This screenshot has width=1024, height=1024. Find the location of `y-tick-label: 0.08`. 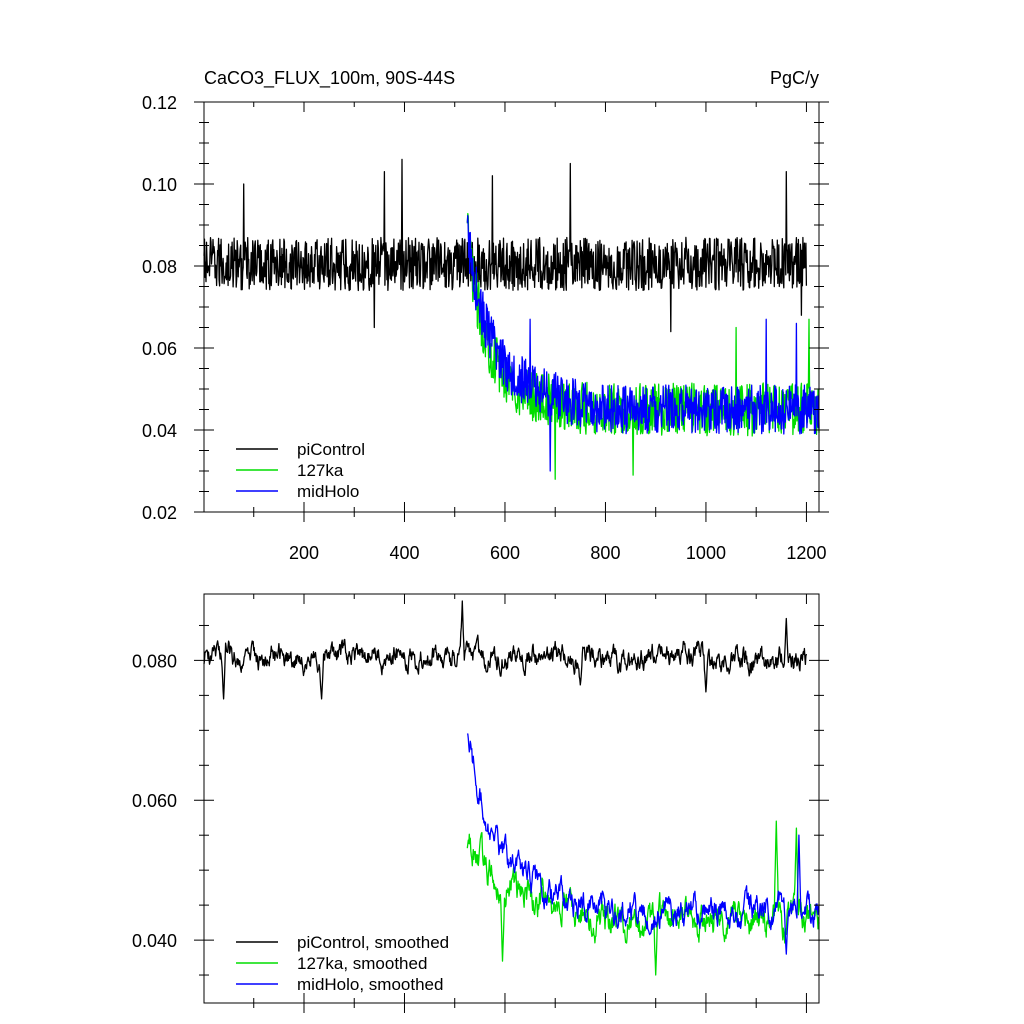

y-tick-label: 0.08 is located at coordinates (159, 267).